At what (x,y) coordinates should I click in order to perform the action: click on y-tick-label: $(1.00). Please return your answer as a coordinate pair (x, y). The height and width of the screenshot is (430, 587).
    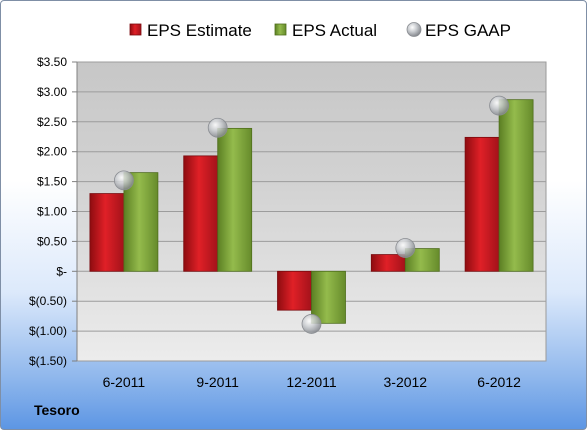
    Looking at the image, I should click on (48, 331).